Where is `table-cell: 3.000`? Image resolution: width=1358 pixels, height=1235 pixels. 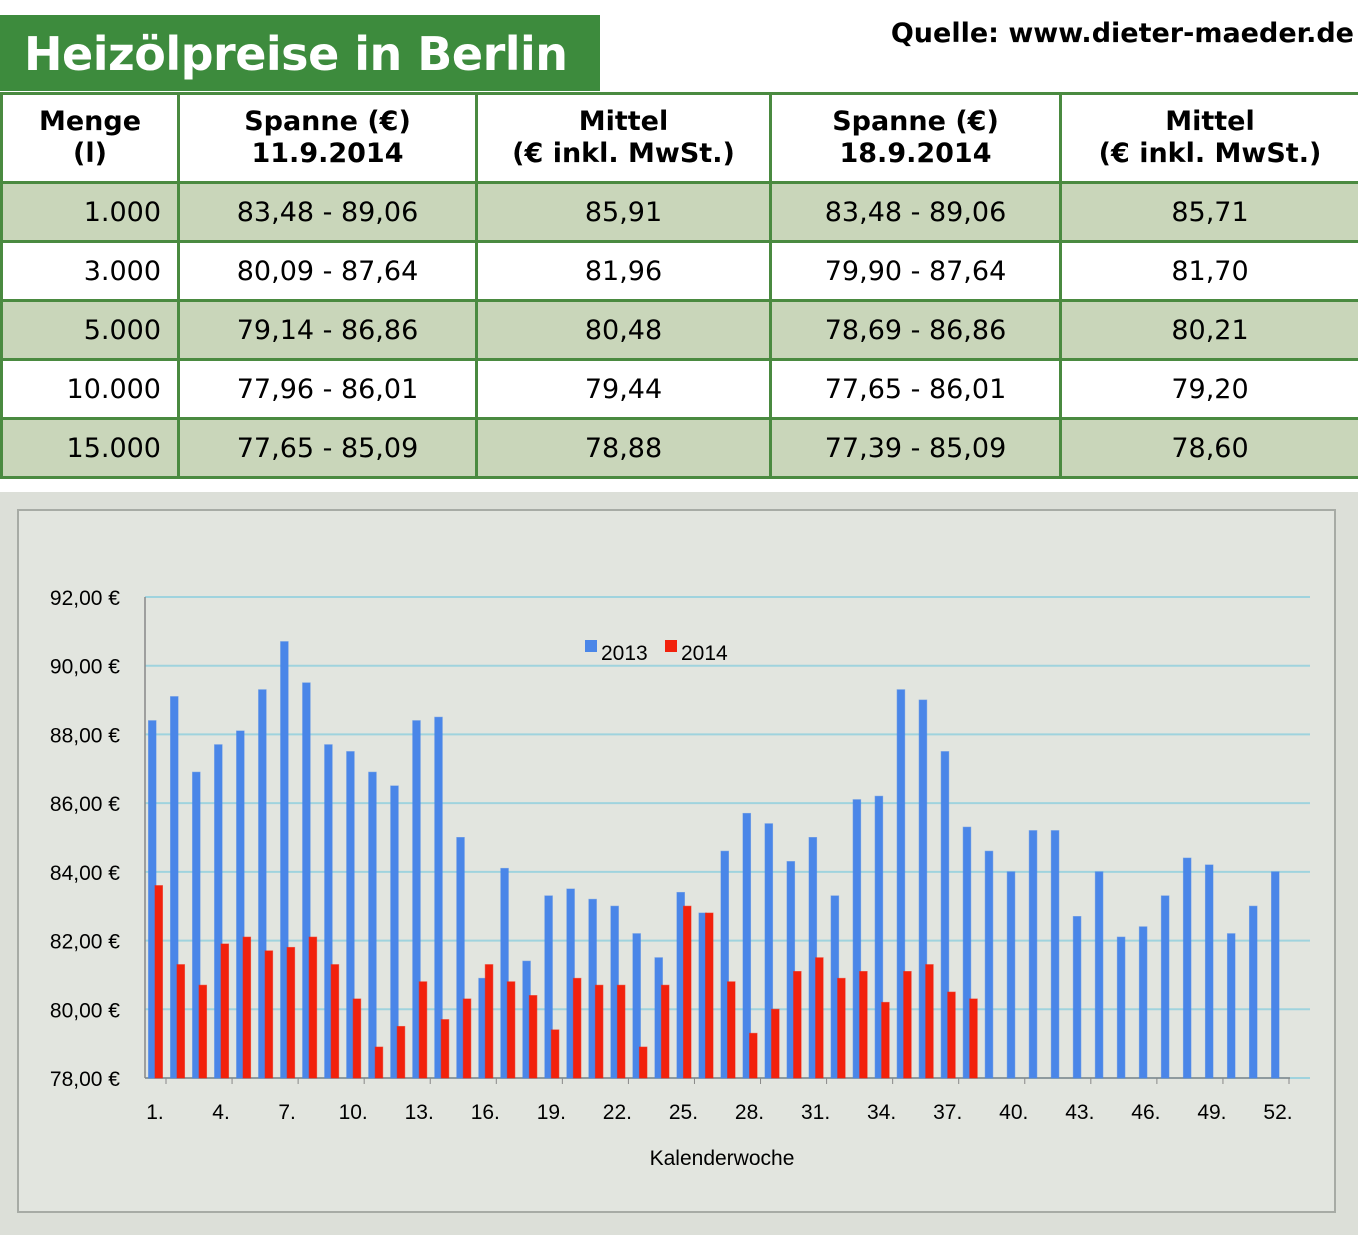 table-cell: 3.000 is located at coordinates (90, 271).